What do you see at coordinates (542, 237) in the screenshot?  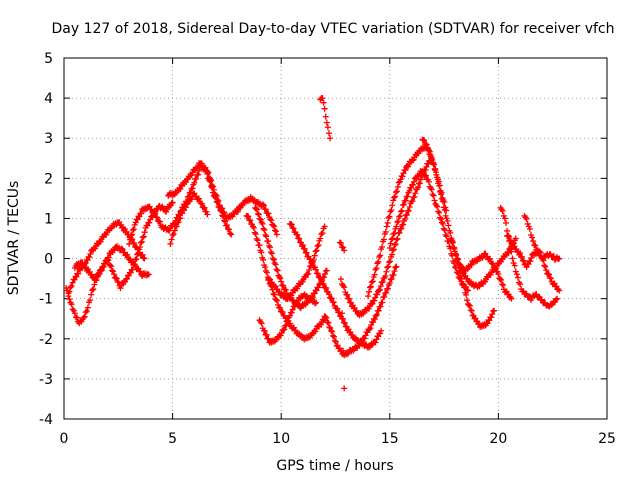 I see `series-track-x` at bounding box center [542, 237].